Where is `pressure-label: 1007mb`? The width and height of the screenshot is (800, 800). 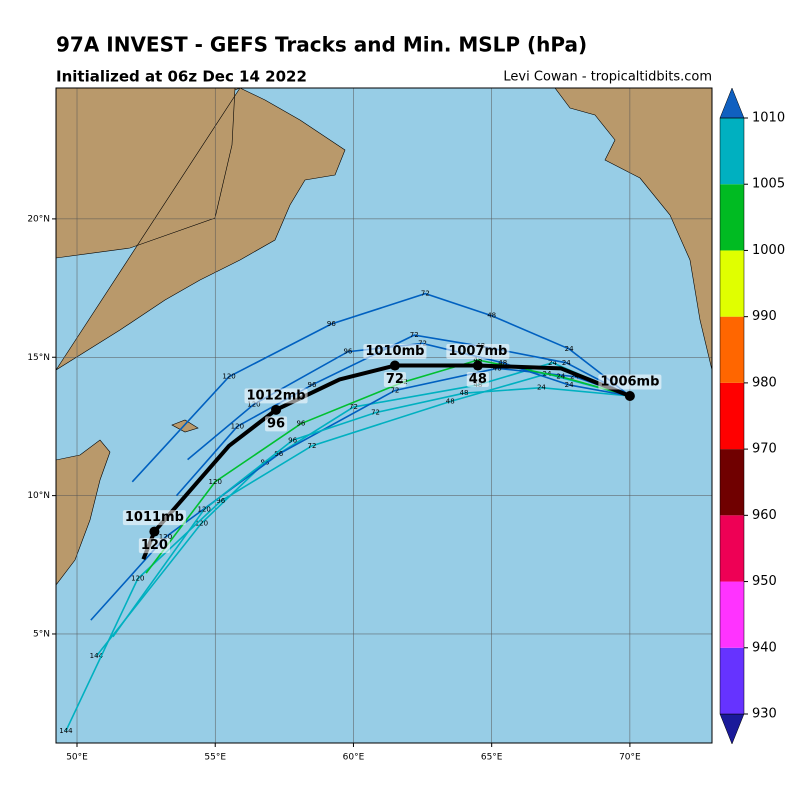
pressure-label: 1007mb is located at coordinates (477, 351).